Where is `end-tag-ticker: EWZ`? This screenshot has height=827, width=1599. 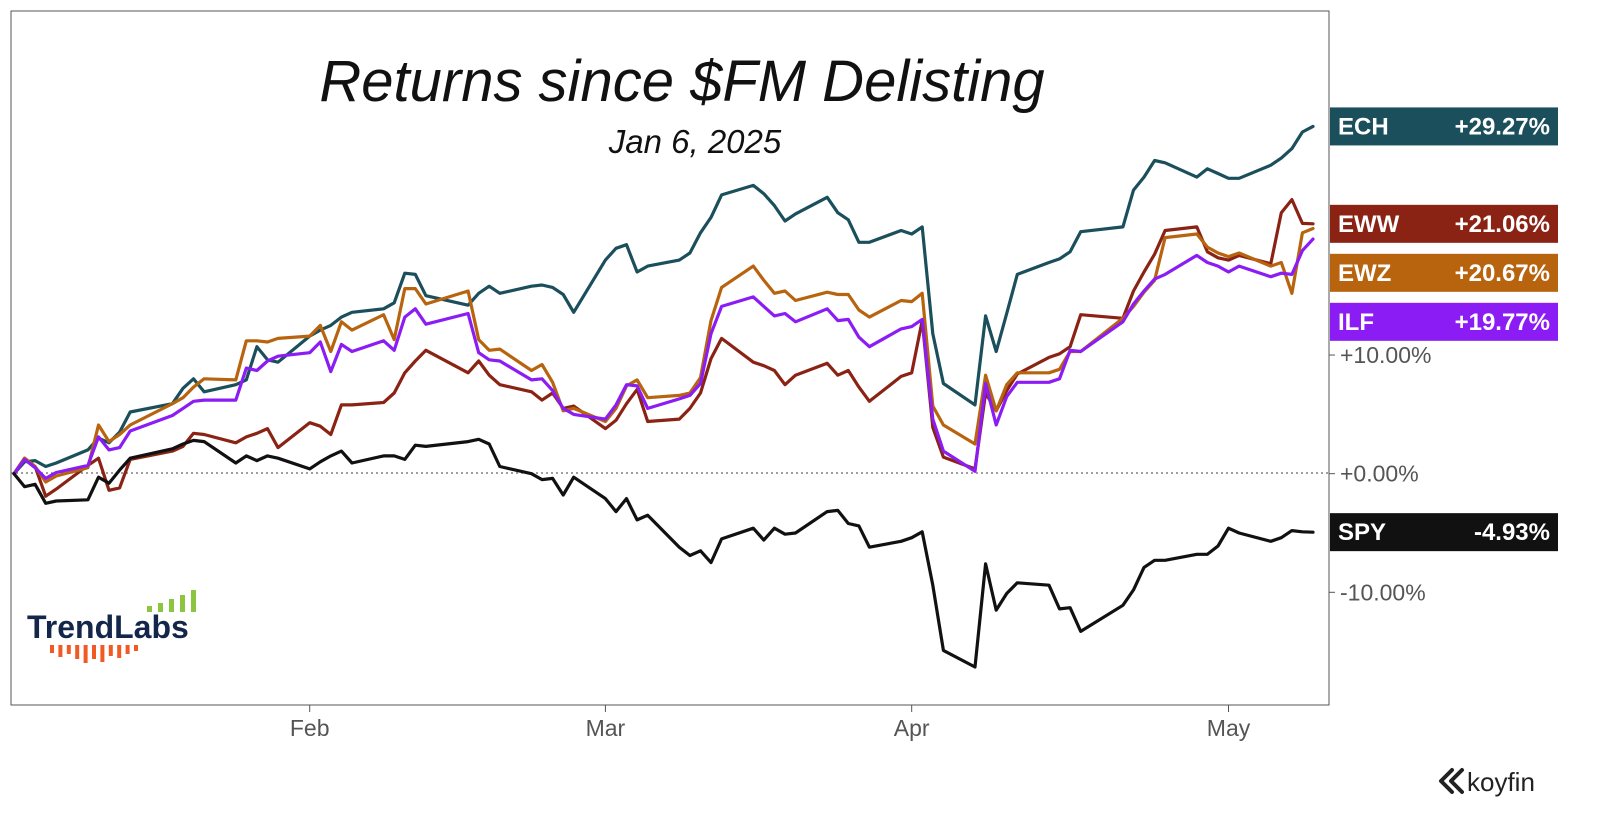 end-tag-ticker: EWZ is located at coordinates (1364, 273).